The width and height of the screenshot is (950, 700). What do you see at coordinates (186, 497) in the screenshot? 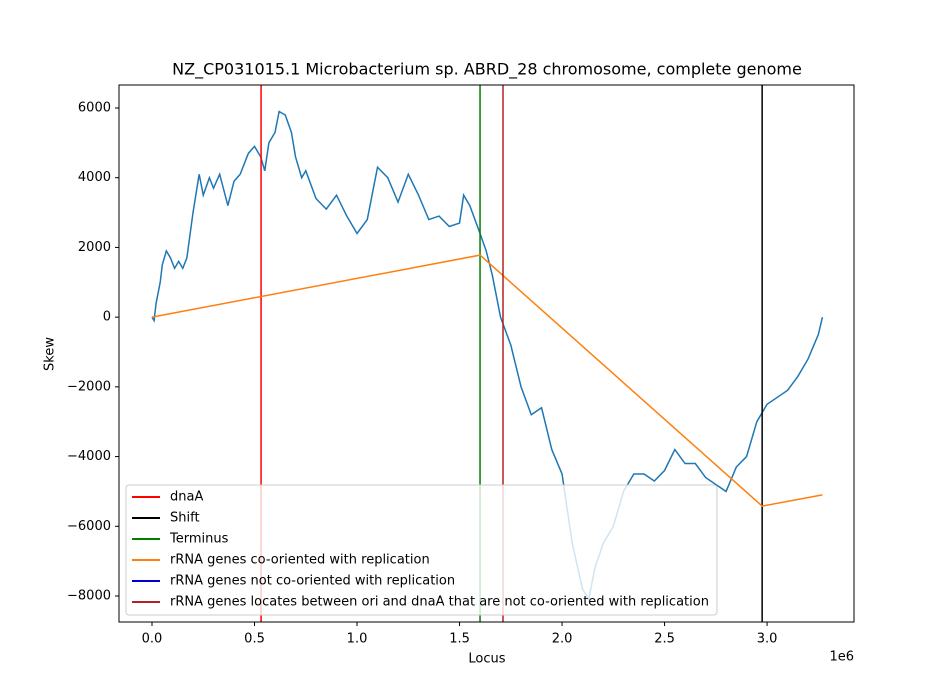
I see `legend-label: dnaA` at bounding box center [186, 497].